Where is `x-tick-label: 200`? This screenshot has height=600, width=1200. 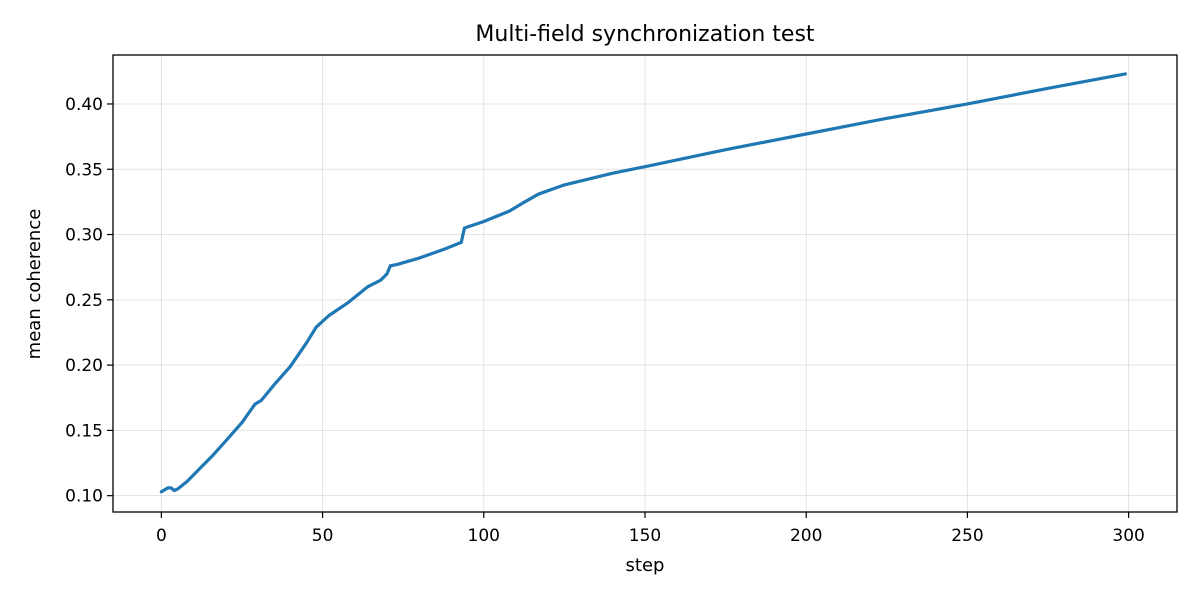
x-tick-label: 200 is located at coordinates (806, 536).